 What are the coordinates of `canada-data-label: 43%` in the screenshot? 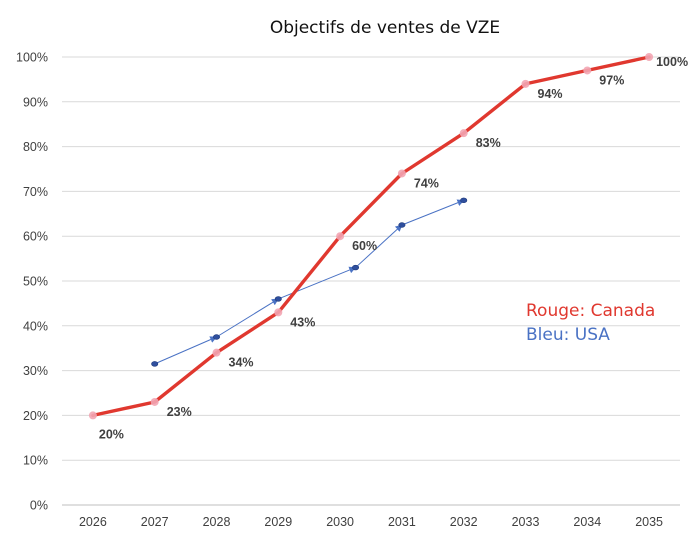 It's located at (302, 322).